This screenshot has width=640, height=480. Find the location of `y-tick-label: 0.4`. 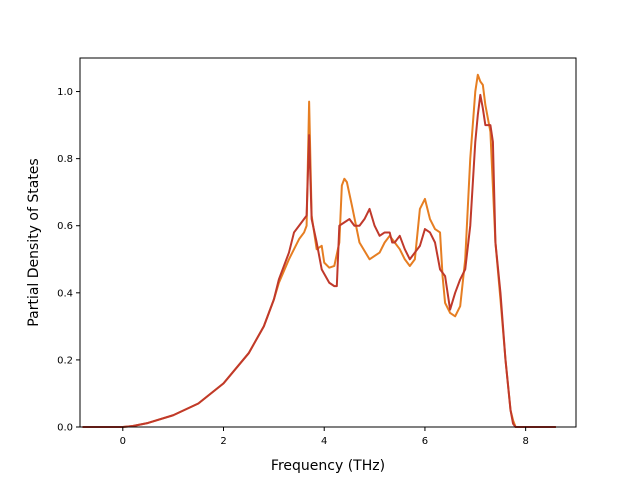

y-tick-label: 0.4 is located at coordinates (65, 293).